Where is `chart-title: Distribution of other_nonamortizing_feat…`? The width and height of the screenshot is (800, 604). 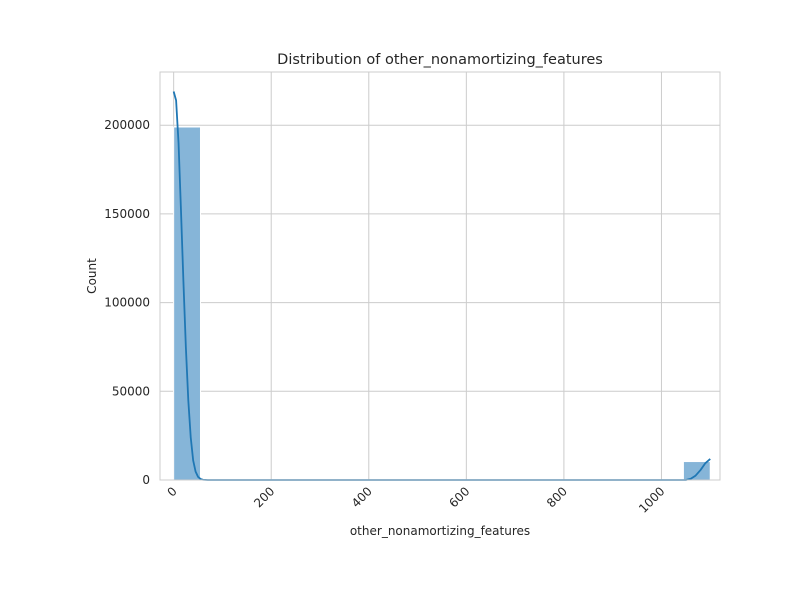
chart-title: Distribution of other_nonamortizing_feat… is located at coordinates (440, 60).